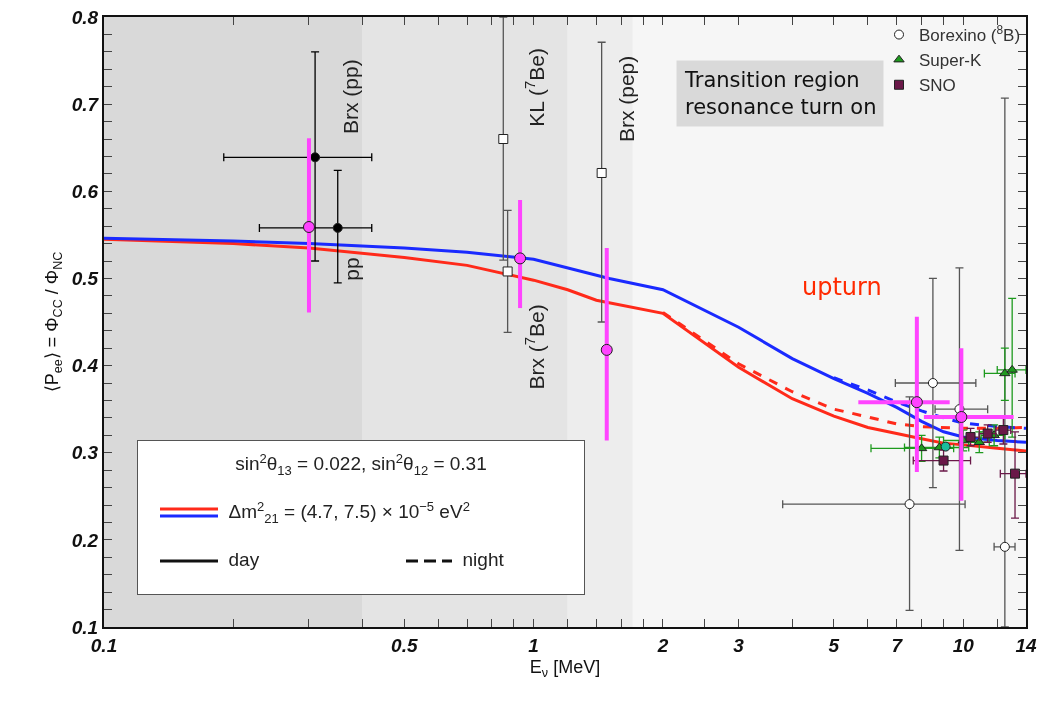 This screenshot has width=1044, height=703. Describe the element at coordinates (963, 645) in the screenshot. I see `x-tick-label: 10` at that location.